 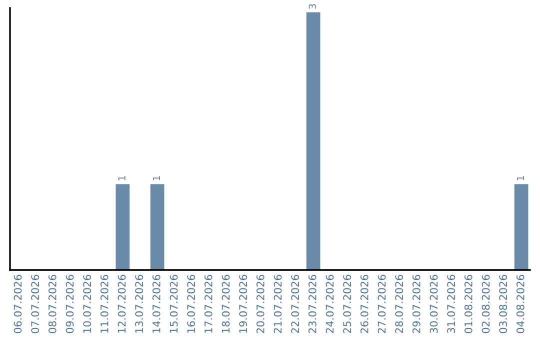 What do you see at coordinates (295, 304) in the screenshot?
I see `x-tick-label: 22.07.2026` at bounding box center [295, 304].